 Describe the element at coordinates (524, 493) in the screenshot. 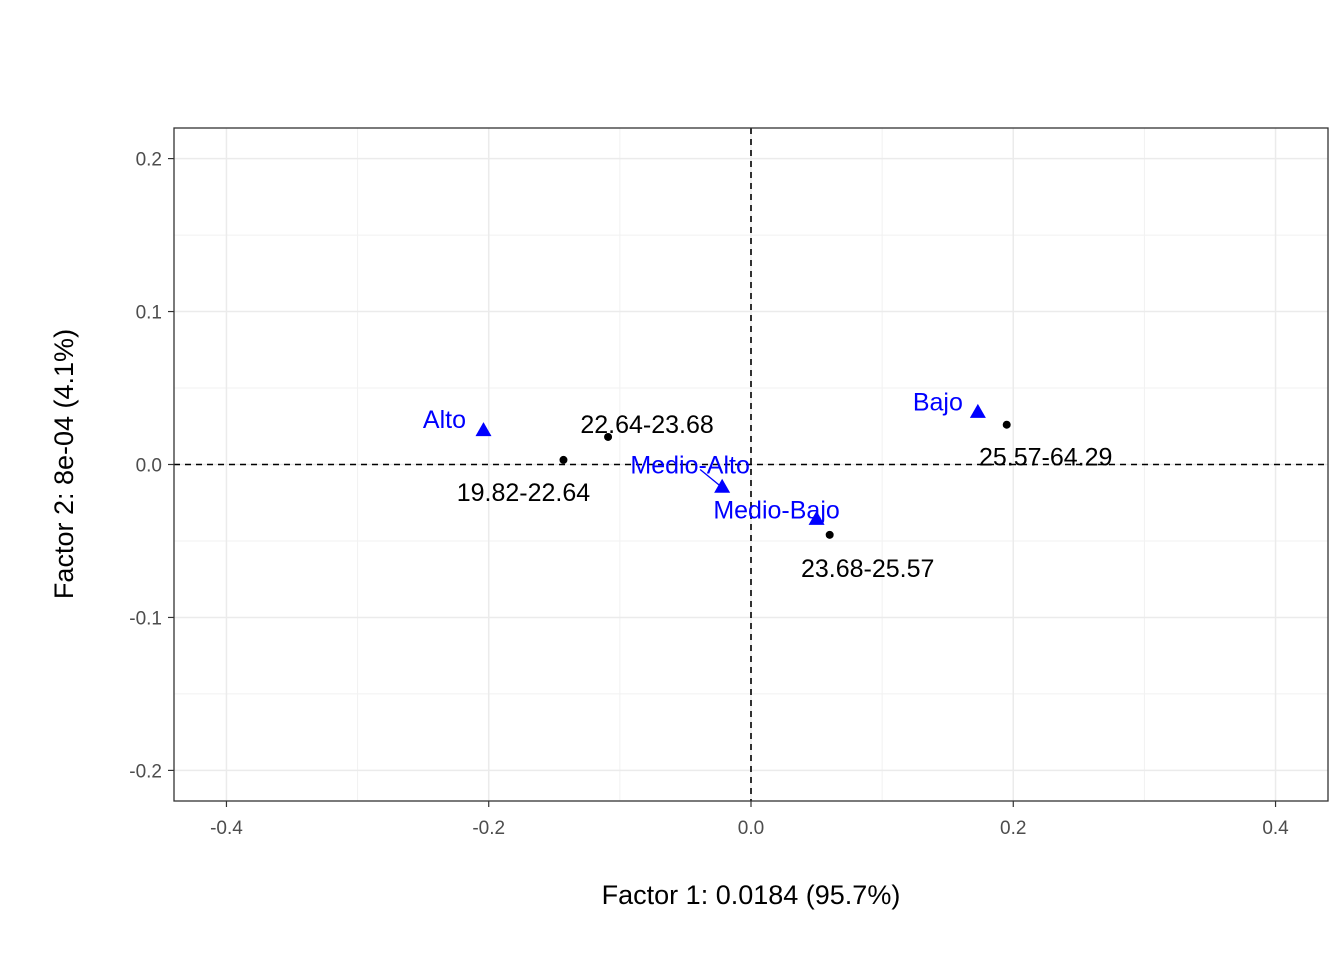

I see `point-label-19-82-22-64: 19.82-22.64` at that location.